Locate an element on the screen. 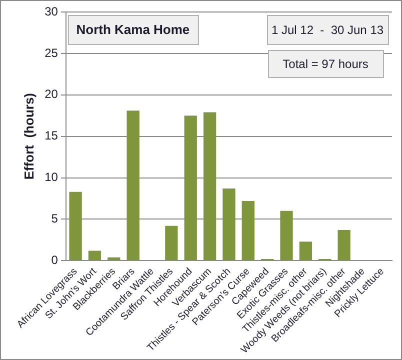 This screenshot has height=360, width=402. annotation: Total = 97 hours is located at coordinates (325, 63).